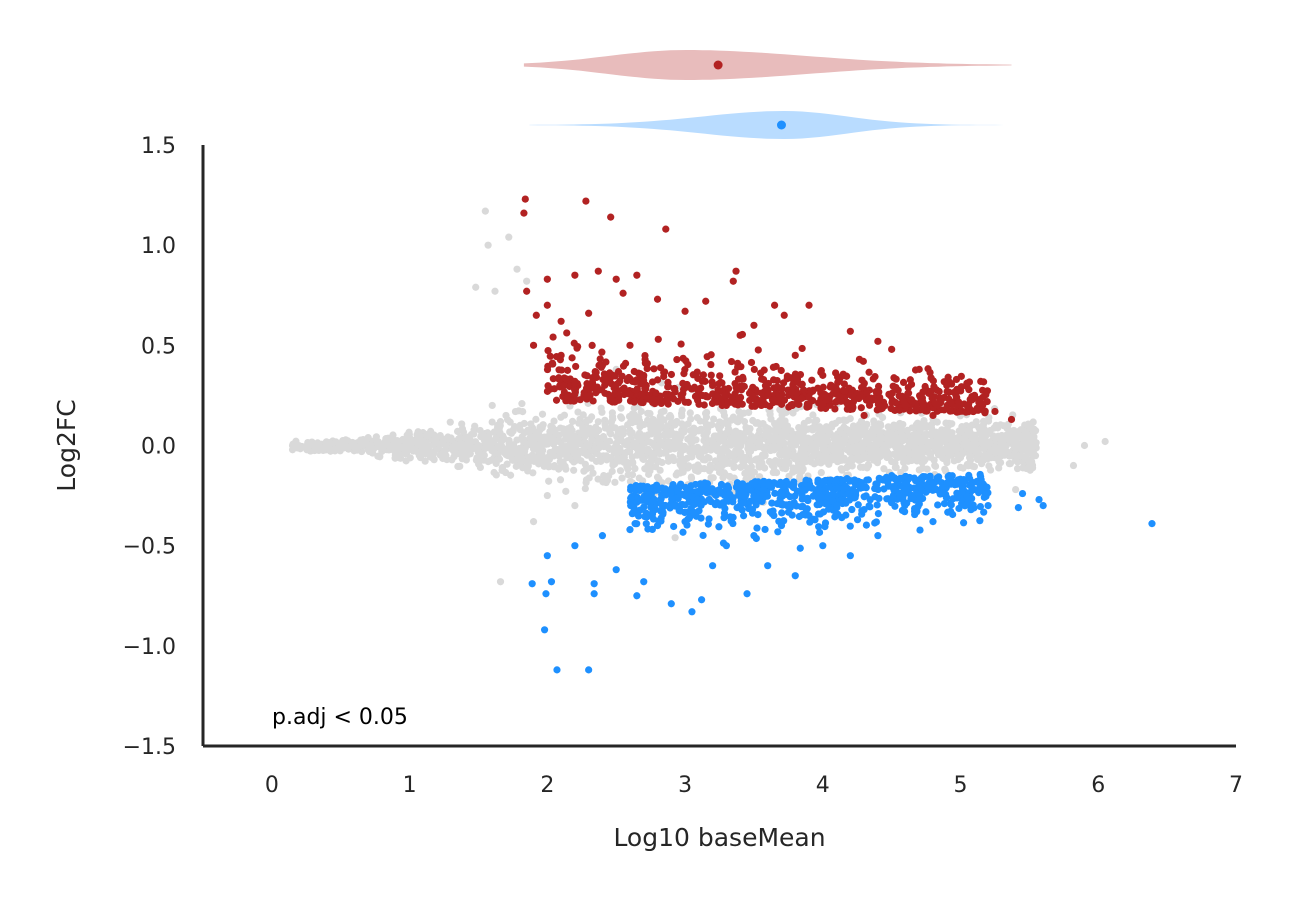 This screenshot has width=1290, height=900. Describe the element at coordinates (158, 246) in the screenshot. I see `y-tick-label: 1.0` at that location.